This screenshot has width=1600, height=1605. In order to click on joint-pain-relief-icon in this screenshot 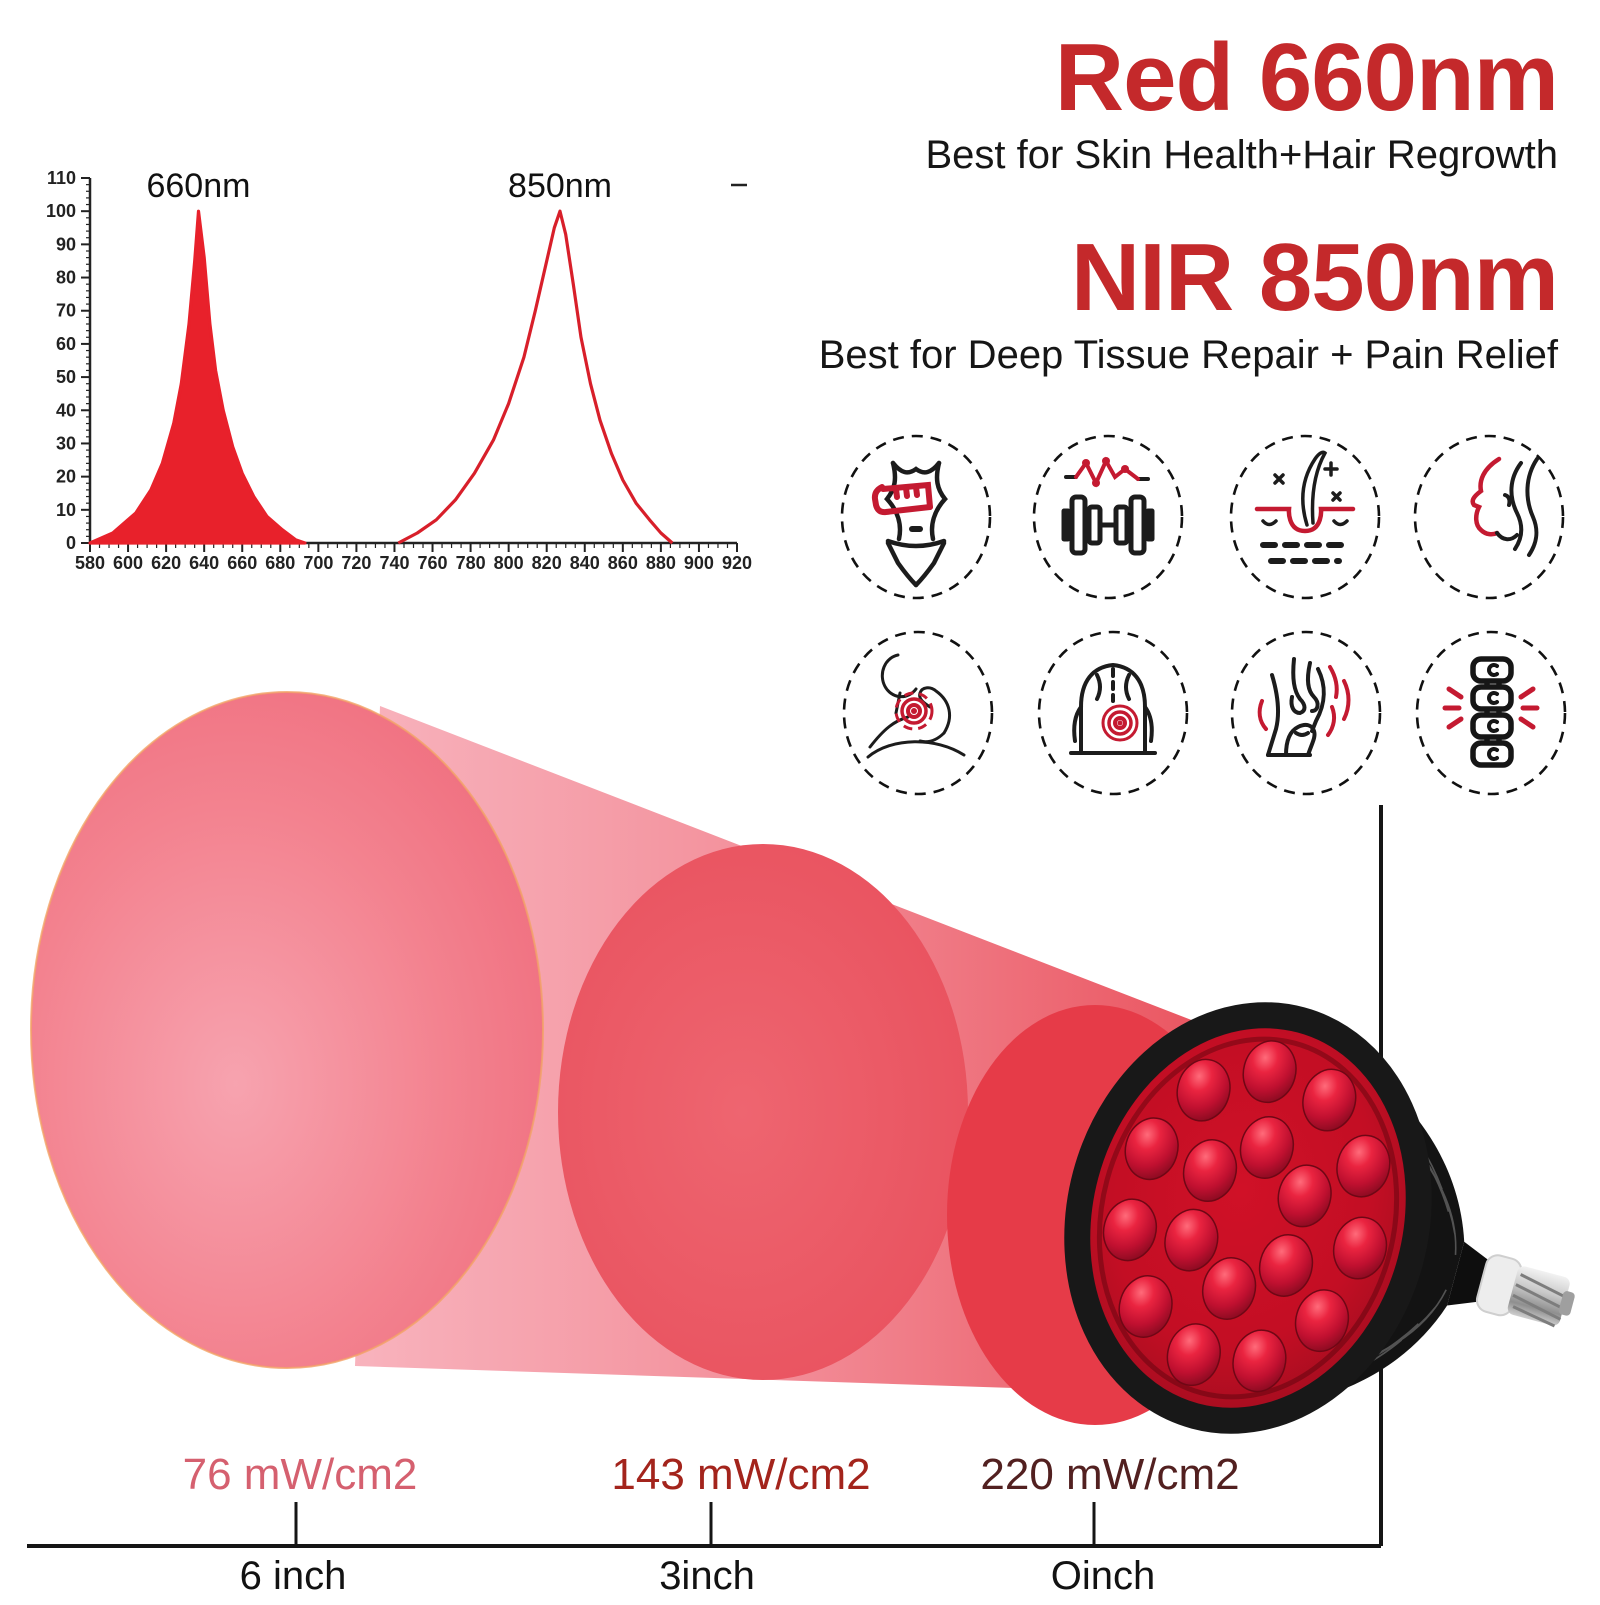, I will do `click(1306, 713)`.